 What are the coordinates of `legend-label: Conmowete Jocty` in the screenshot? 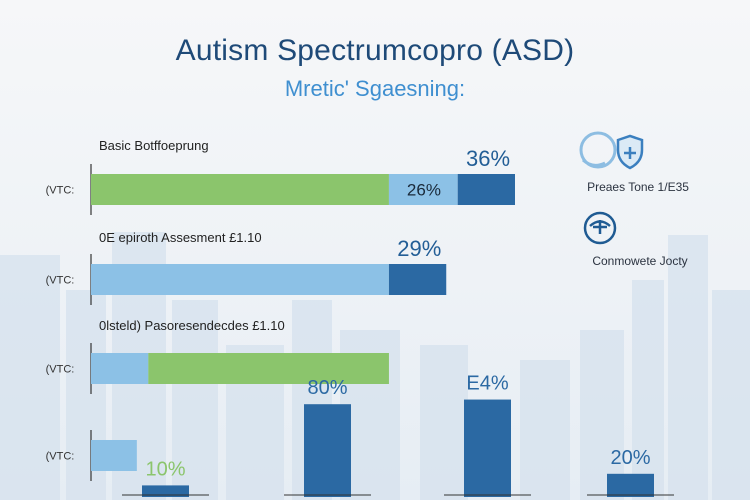 It's located at (639, 261).